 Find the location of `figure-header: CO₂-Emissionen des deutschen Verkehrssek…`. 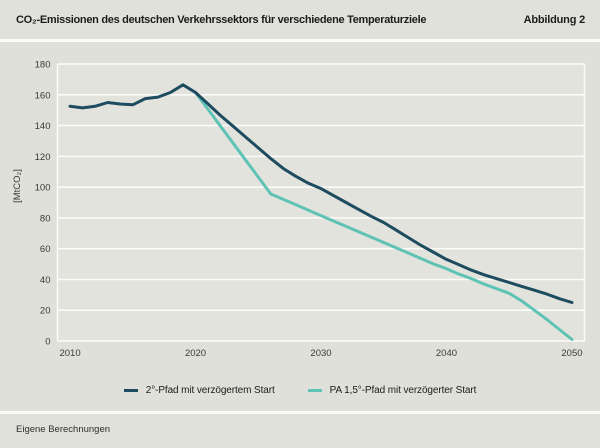

figure-header: CO₂-Emissionen des deutschen Verkehrssek… is located at coordinates (300, 19).